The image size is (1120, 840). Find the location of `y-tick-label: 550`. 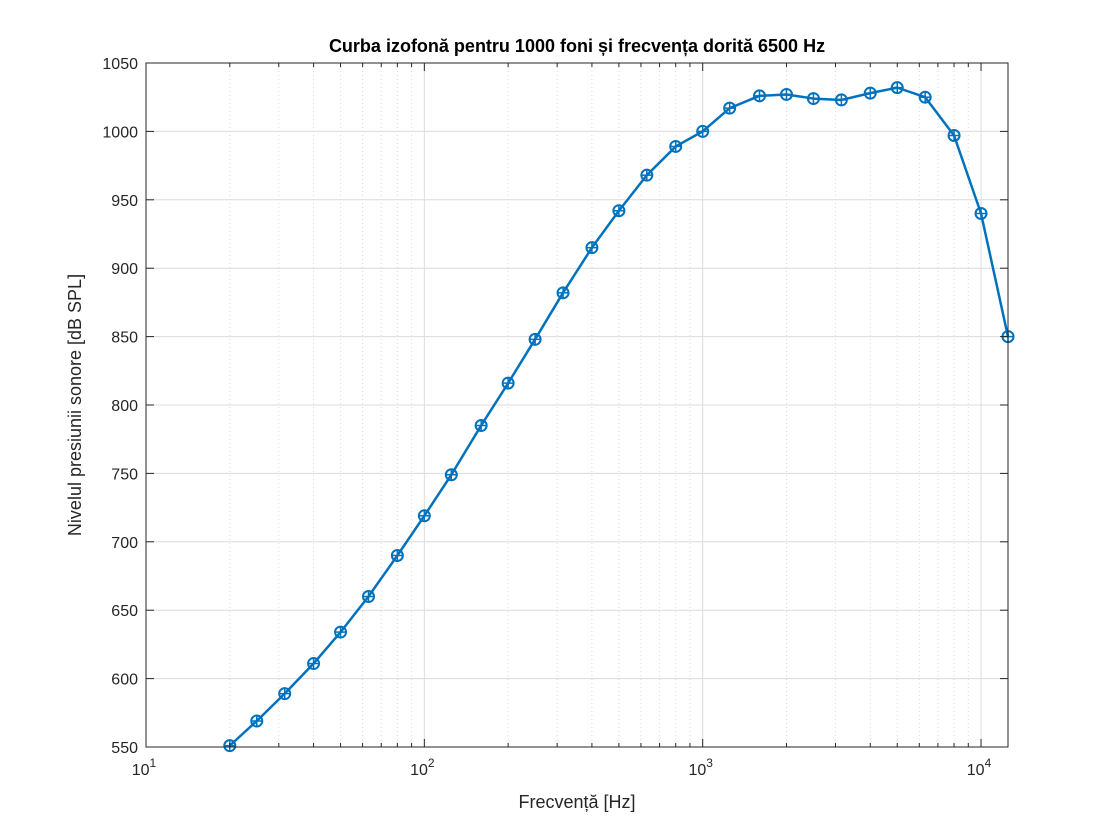

y-tick-label: 550 is located at coordinates (124, 748).